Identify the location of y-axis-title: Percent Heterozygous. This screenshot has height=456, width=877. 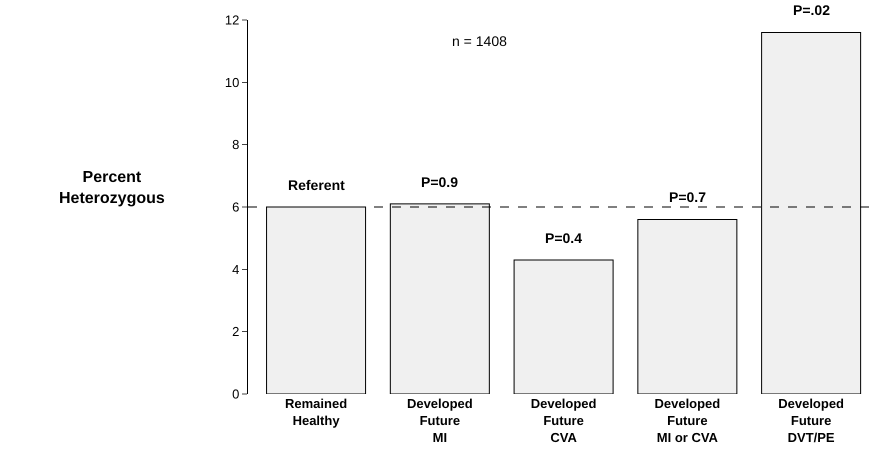
(112, 188).